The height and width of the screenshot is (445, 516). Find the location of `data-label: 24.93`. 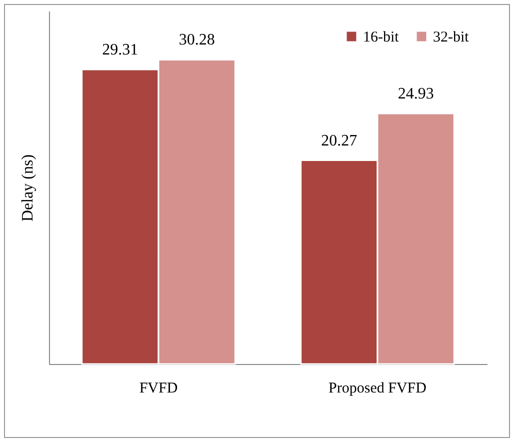

data-label: 24.93 is located at coordinates (416, 93).